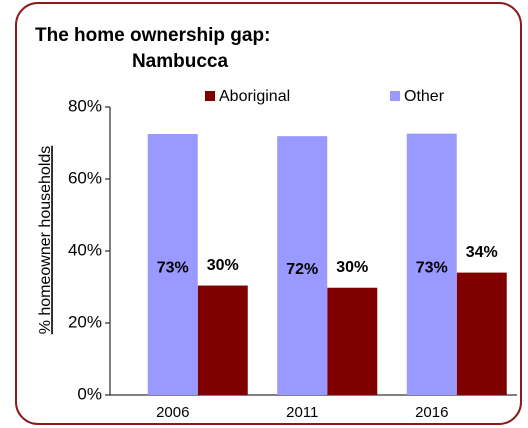 The height and width of the screenshot is (428, 528). I want to click on y-tick-label: 60%, so click(85, 177).